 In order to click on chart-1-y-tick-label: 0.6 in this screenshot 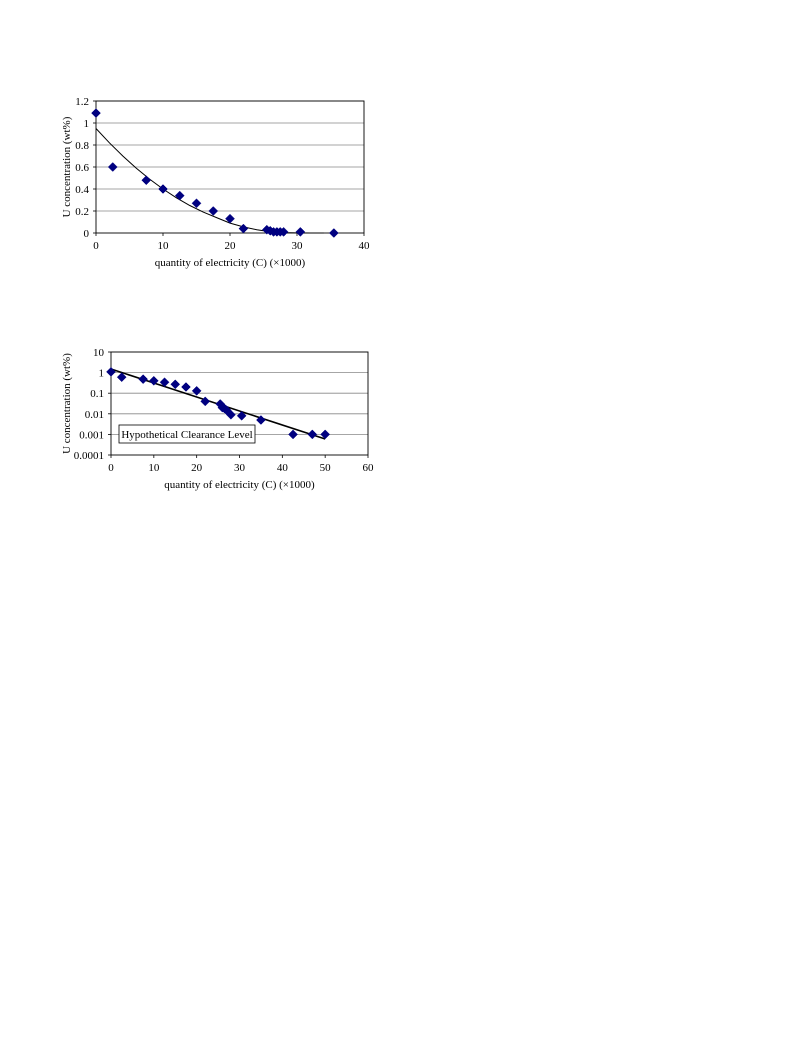, I will do `click(82, 168)`.